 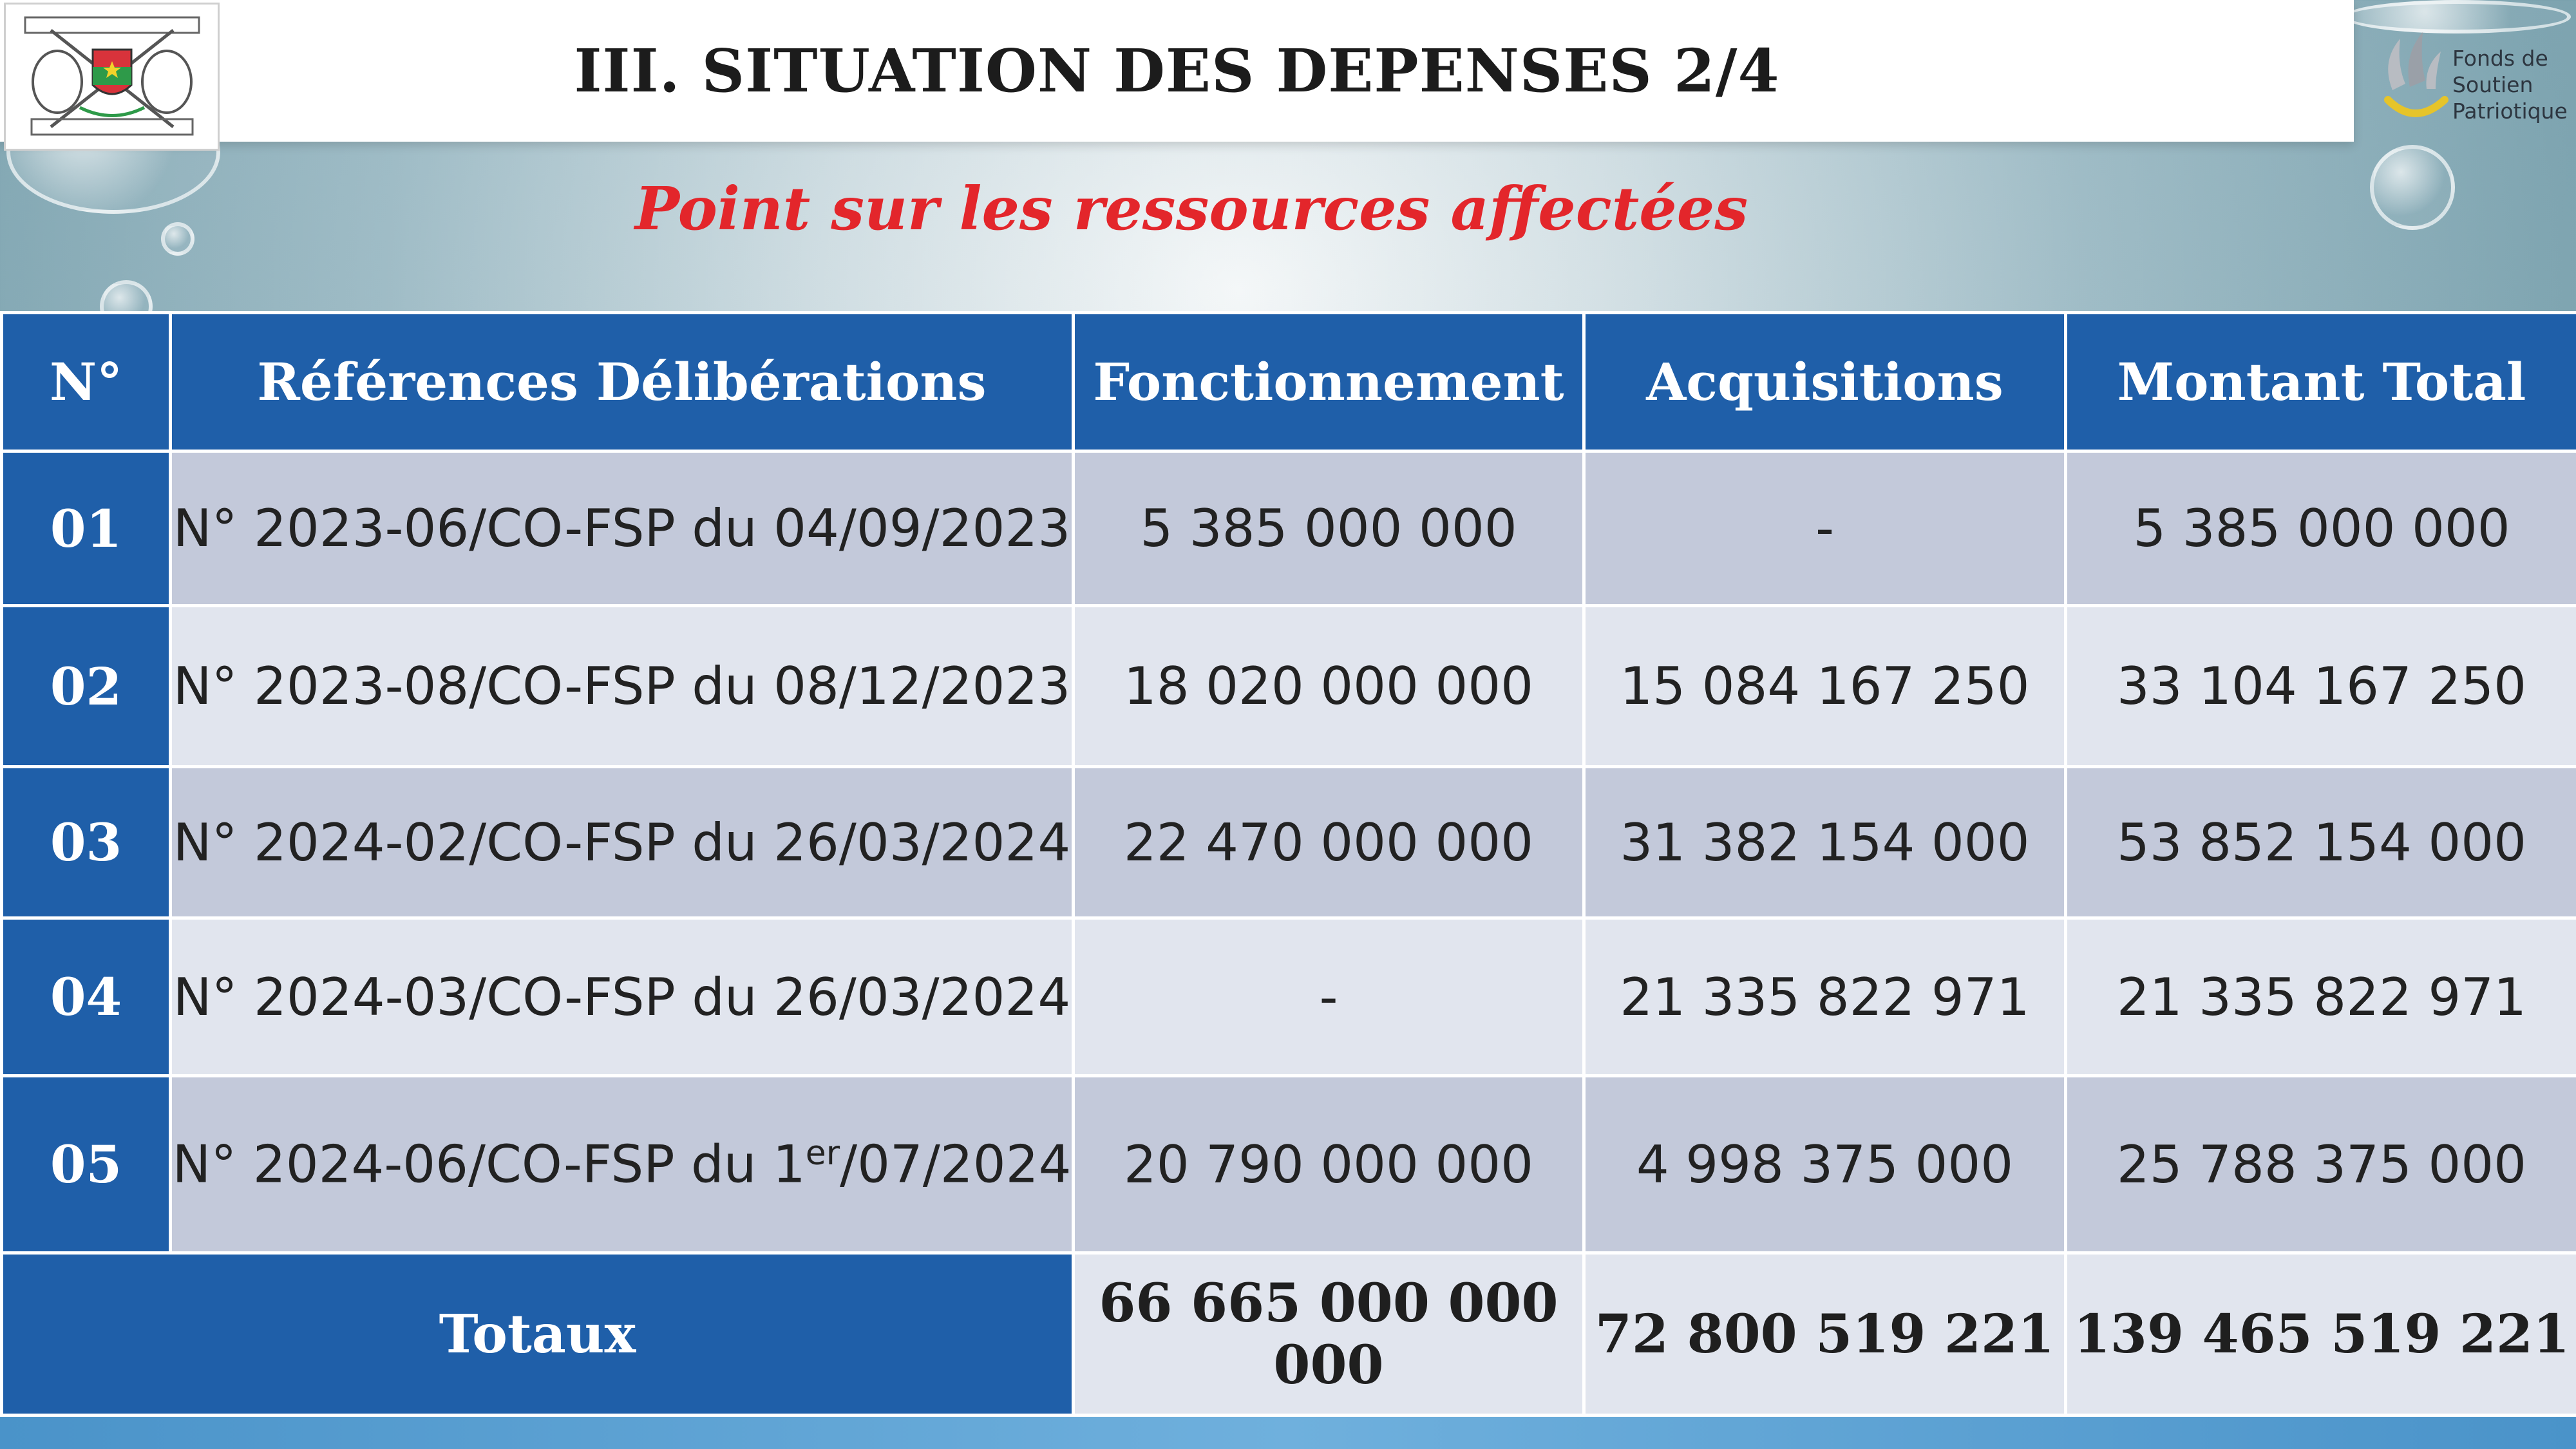 What do you see at coordinates (1329, 997) in the screenshot?
I see `fonctionnement-cell: -` at bounding box center [1329, 997].